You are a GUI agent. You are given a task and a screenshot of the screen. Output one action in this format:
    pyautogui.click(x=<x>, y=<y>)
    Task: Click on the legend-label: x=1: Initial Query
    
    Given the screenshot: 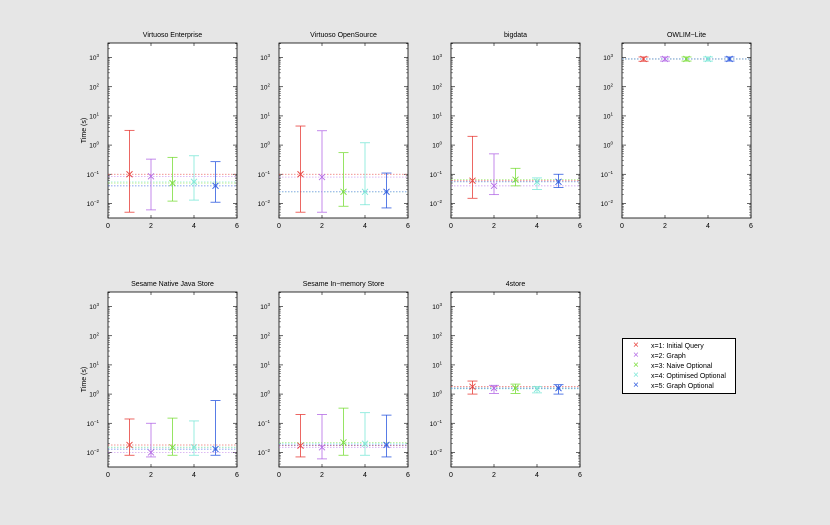 What is the action you would take?
    pyautogui.click(x=677, y=346)
    